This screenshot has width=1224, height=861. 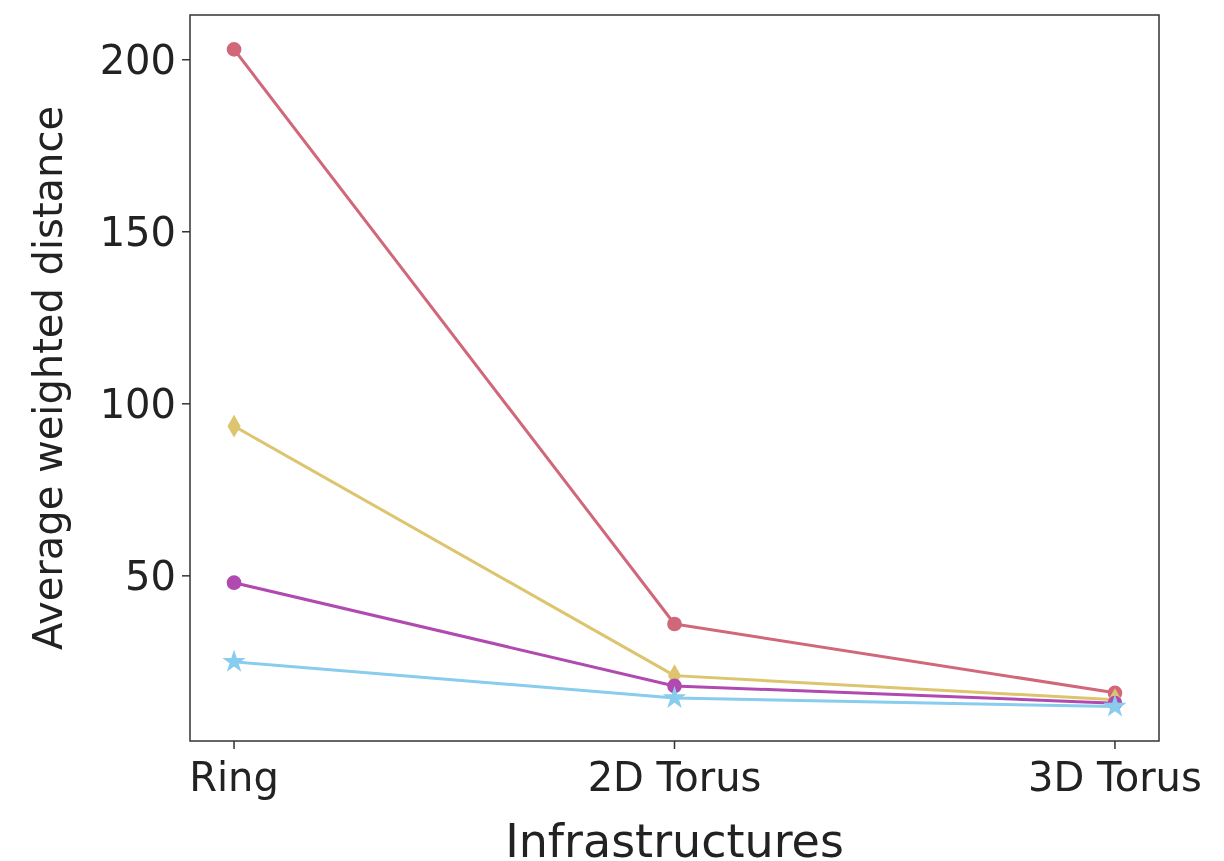 I want to click on y-tick-label: 200, so click(x=137, y=59).